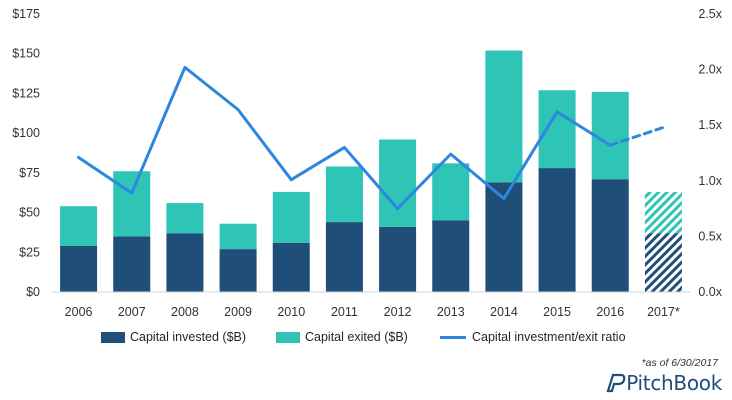 This screenshot has height=400, width=732. I want to click on y-right-tick-label: 1.0x, so click(710, 181).